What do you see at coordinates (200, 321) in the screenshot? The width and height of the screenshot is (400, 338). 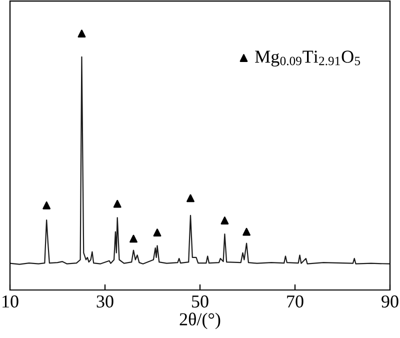 I see `x-axis-title: 2θ/(°)` at bounding box center [200, 321].